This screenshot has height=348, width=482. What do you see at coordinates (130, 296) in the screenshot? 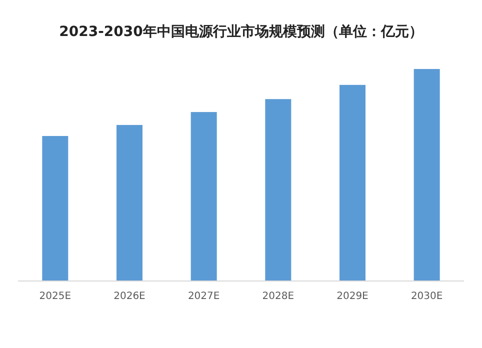
I see `x-tick-label: 2026E` at bounding box center [130, 296].